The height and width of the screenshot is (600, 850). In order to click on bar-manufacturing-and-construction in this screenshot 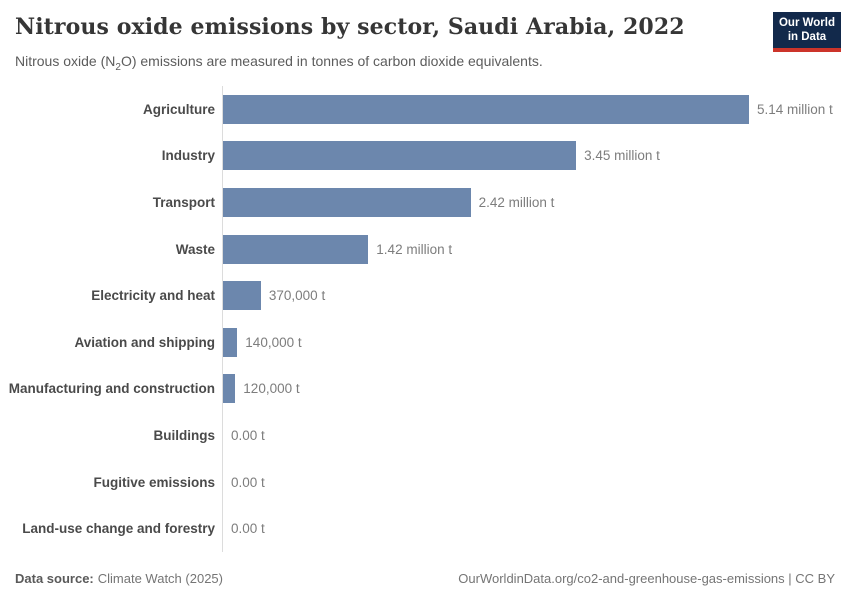, I will do `click(229, 389)`.